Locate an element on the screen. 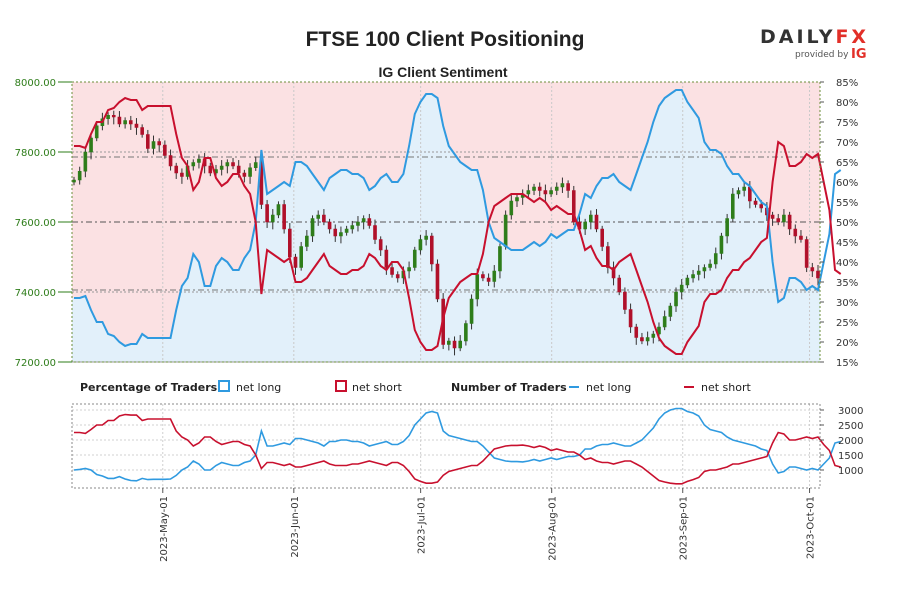  net-short-count-line is located at coordinates (457, 449).